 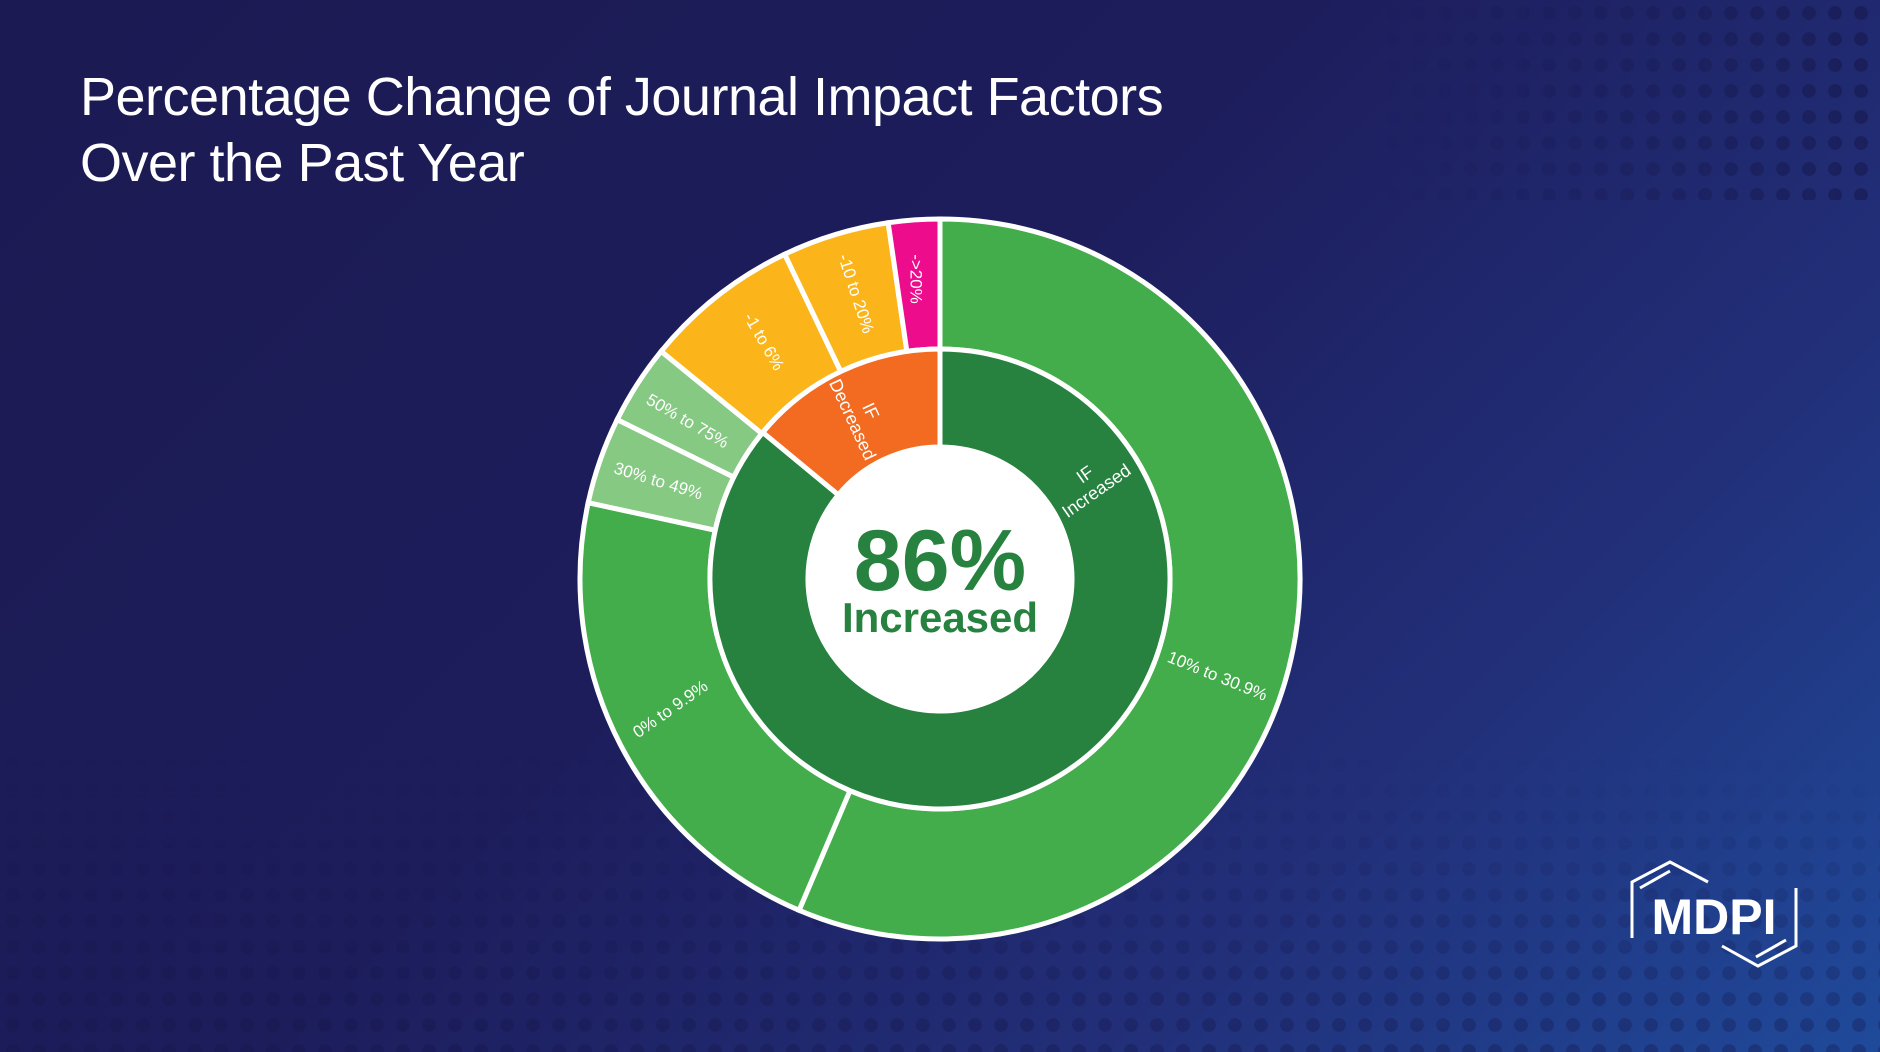 I want to click on center-label: Increased, so click(x=940, y=617).